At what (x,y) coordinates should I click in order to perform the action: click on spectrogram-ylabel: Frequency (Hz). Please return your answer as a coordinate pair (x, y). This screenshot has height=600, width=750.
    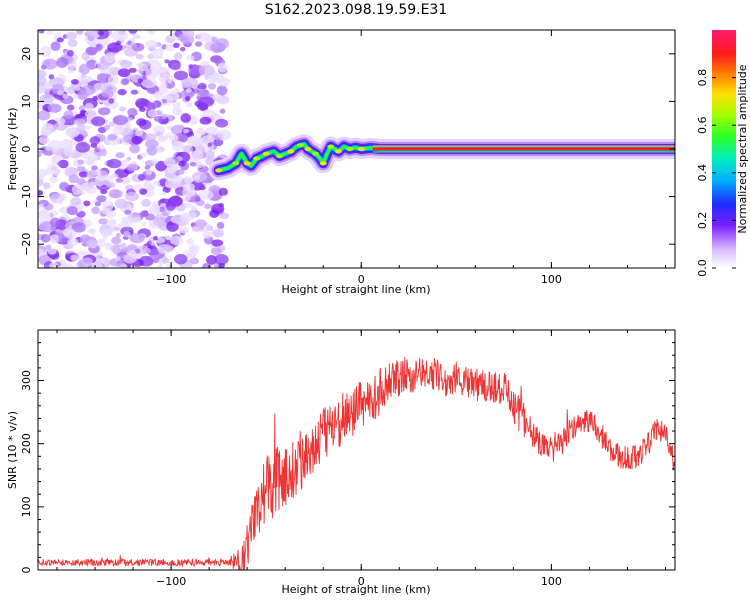
    Looking at the image, I should click on (12, 149).